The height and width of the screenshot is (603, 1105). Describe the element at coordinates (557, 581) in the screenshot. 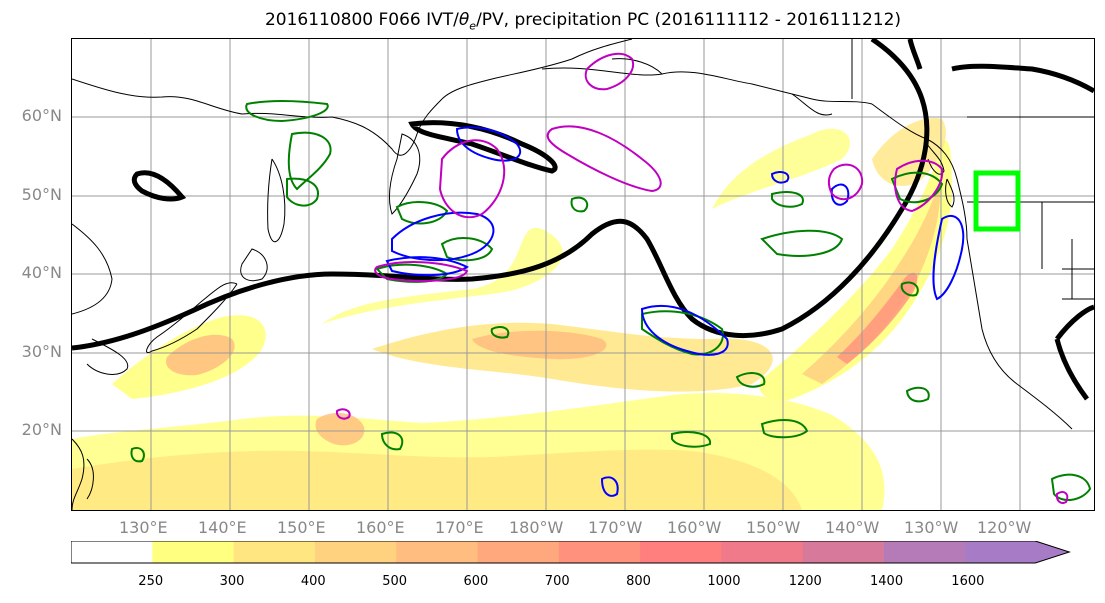

I see `colorbar-tick-label: 700` at that location.